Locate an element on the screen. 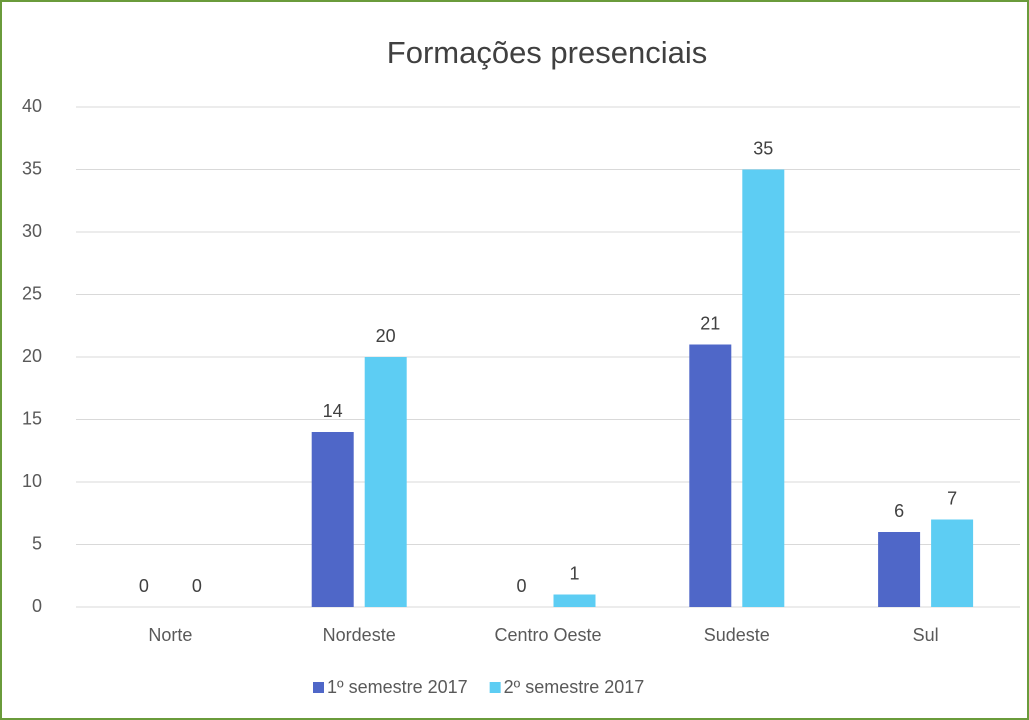 Image resolution: width=1029 pixels, height=720 pixels. y-tick-label: 30 is located at coordinates (32, 231).